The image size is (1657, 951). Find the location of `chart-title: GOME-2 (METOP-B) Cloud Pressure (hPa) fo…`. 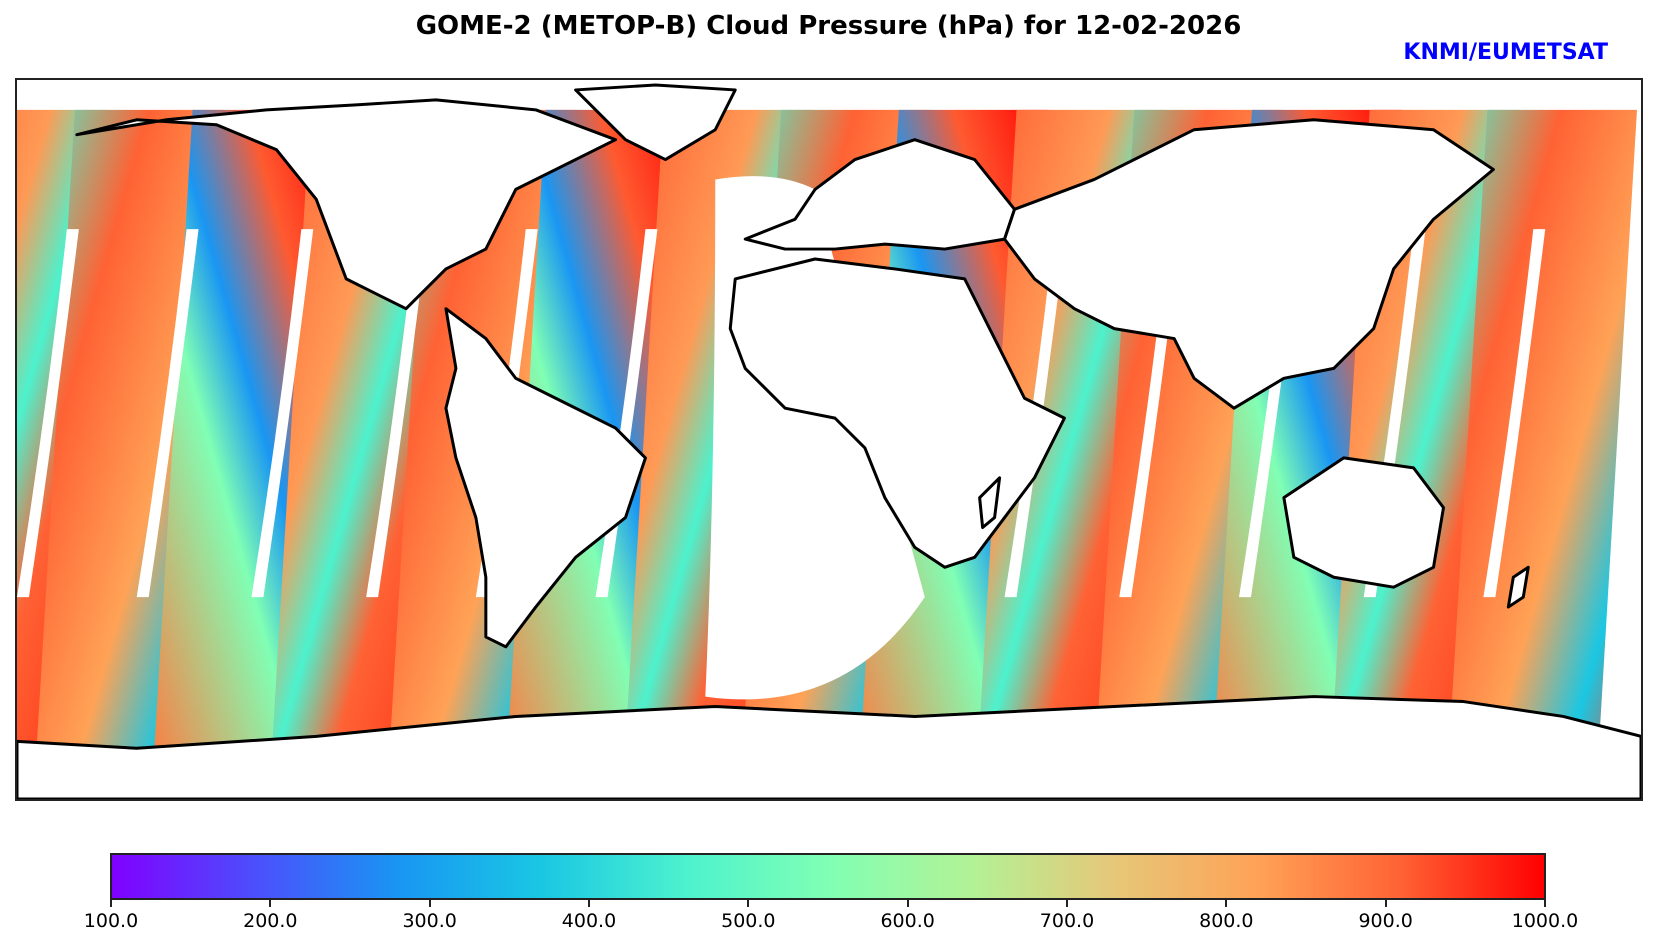

chart-title: GOME-2 (METOP-B) Cloud Pressure (hPa) fo… is located at coordinates (828, 26).